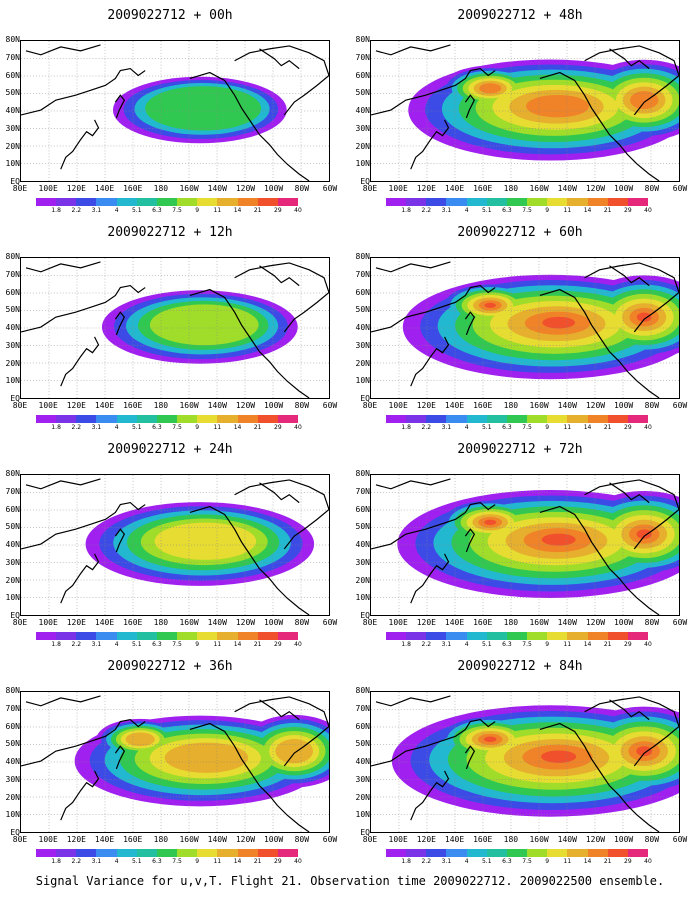 The height and width of the screenshot is (900, 700). Describe the element at coordinates (133, 188) in the screenshot. I see `longitude-label: 160E` at that location.